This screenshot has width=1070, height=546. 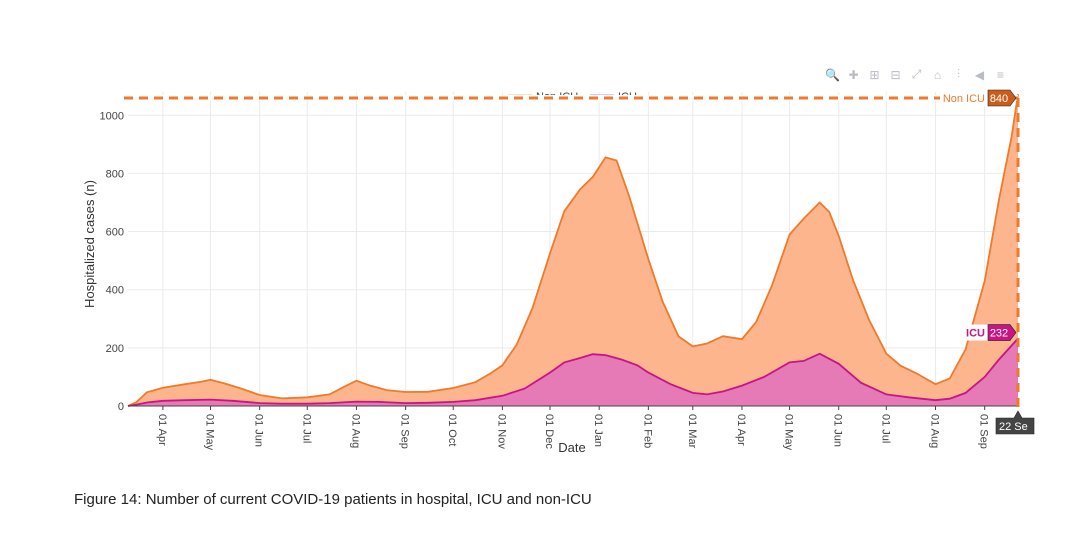 I want to click on modebar: 🔍 ✚ ⊞ ⊟ ⤢ ⌂ ⫶ ◀ ≡, so click(x=916, y=74).